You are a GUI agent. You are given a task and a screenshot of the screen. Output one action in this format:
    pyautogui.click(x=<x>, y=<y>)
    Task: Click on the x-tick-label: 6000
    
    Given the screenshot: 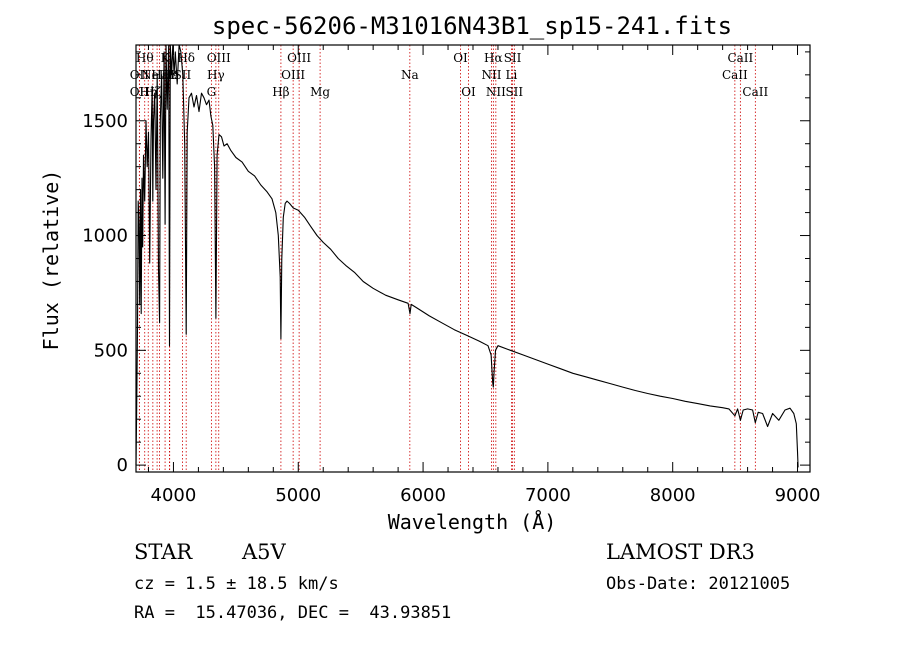 What is the action you would take?
    pyautogui.click(x=423, y=495)
    